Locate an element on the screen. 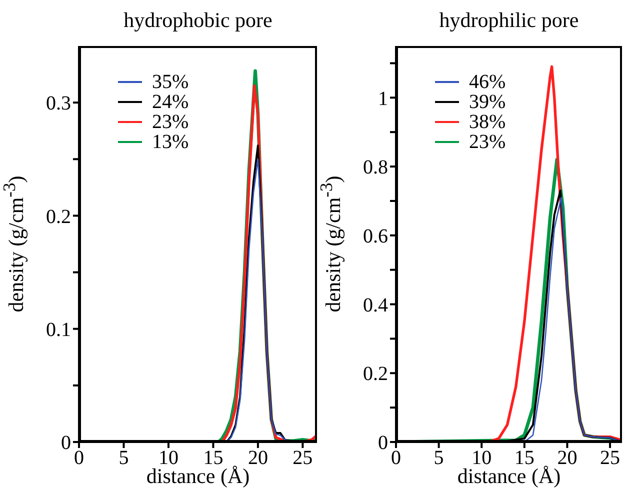  legend-label: 24% is located at coordinates (170, 102).